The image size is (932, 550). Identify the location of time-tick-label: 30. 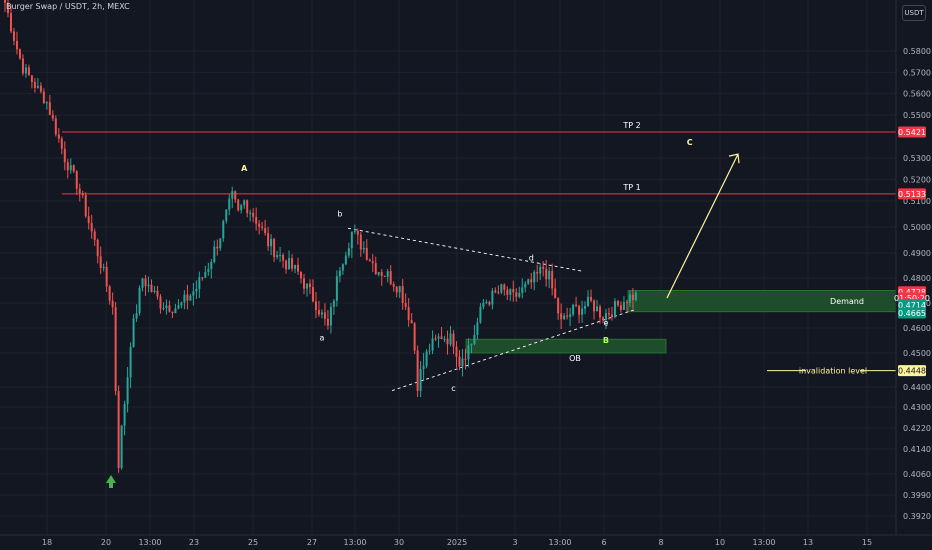
(399, 542).